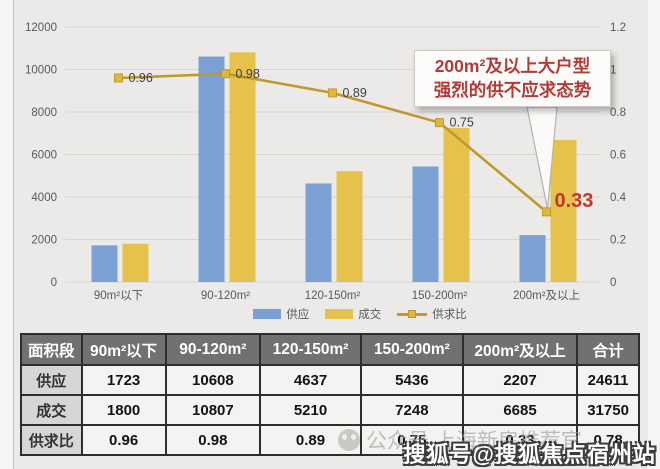 Image resolution: width=660 pixels, height=469 pixels. Describe the element at coordinates (213, 380) in the screenshot. I see `table-cell: 10608` at that location.